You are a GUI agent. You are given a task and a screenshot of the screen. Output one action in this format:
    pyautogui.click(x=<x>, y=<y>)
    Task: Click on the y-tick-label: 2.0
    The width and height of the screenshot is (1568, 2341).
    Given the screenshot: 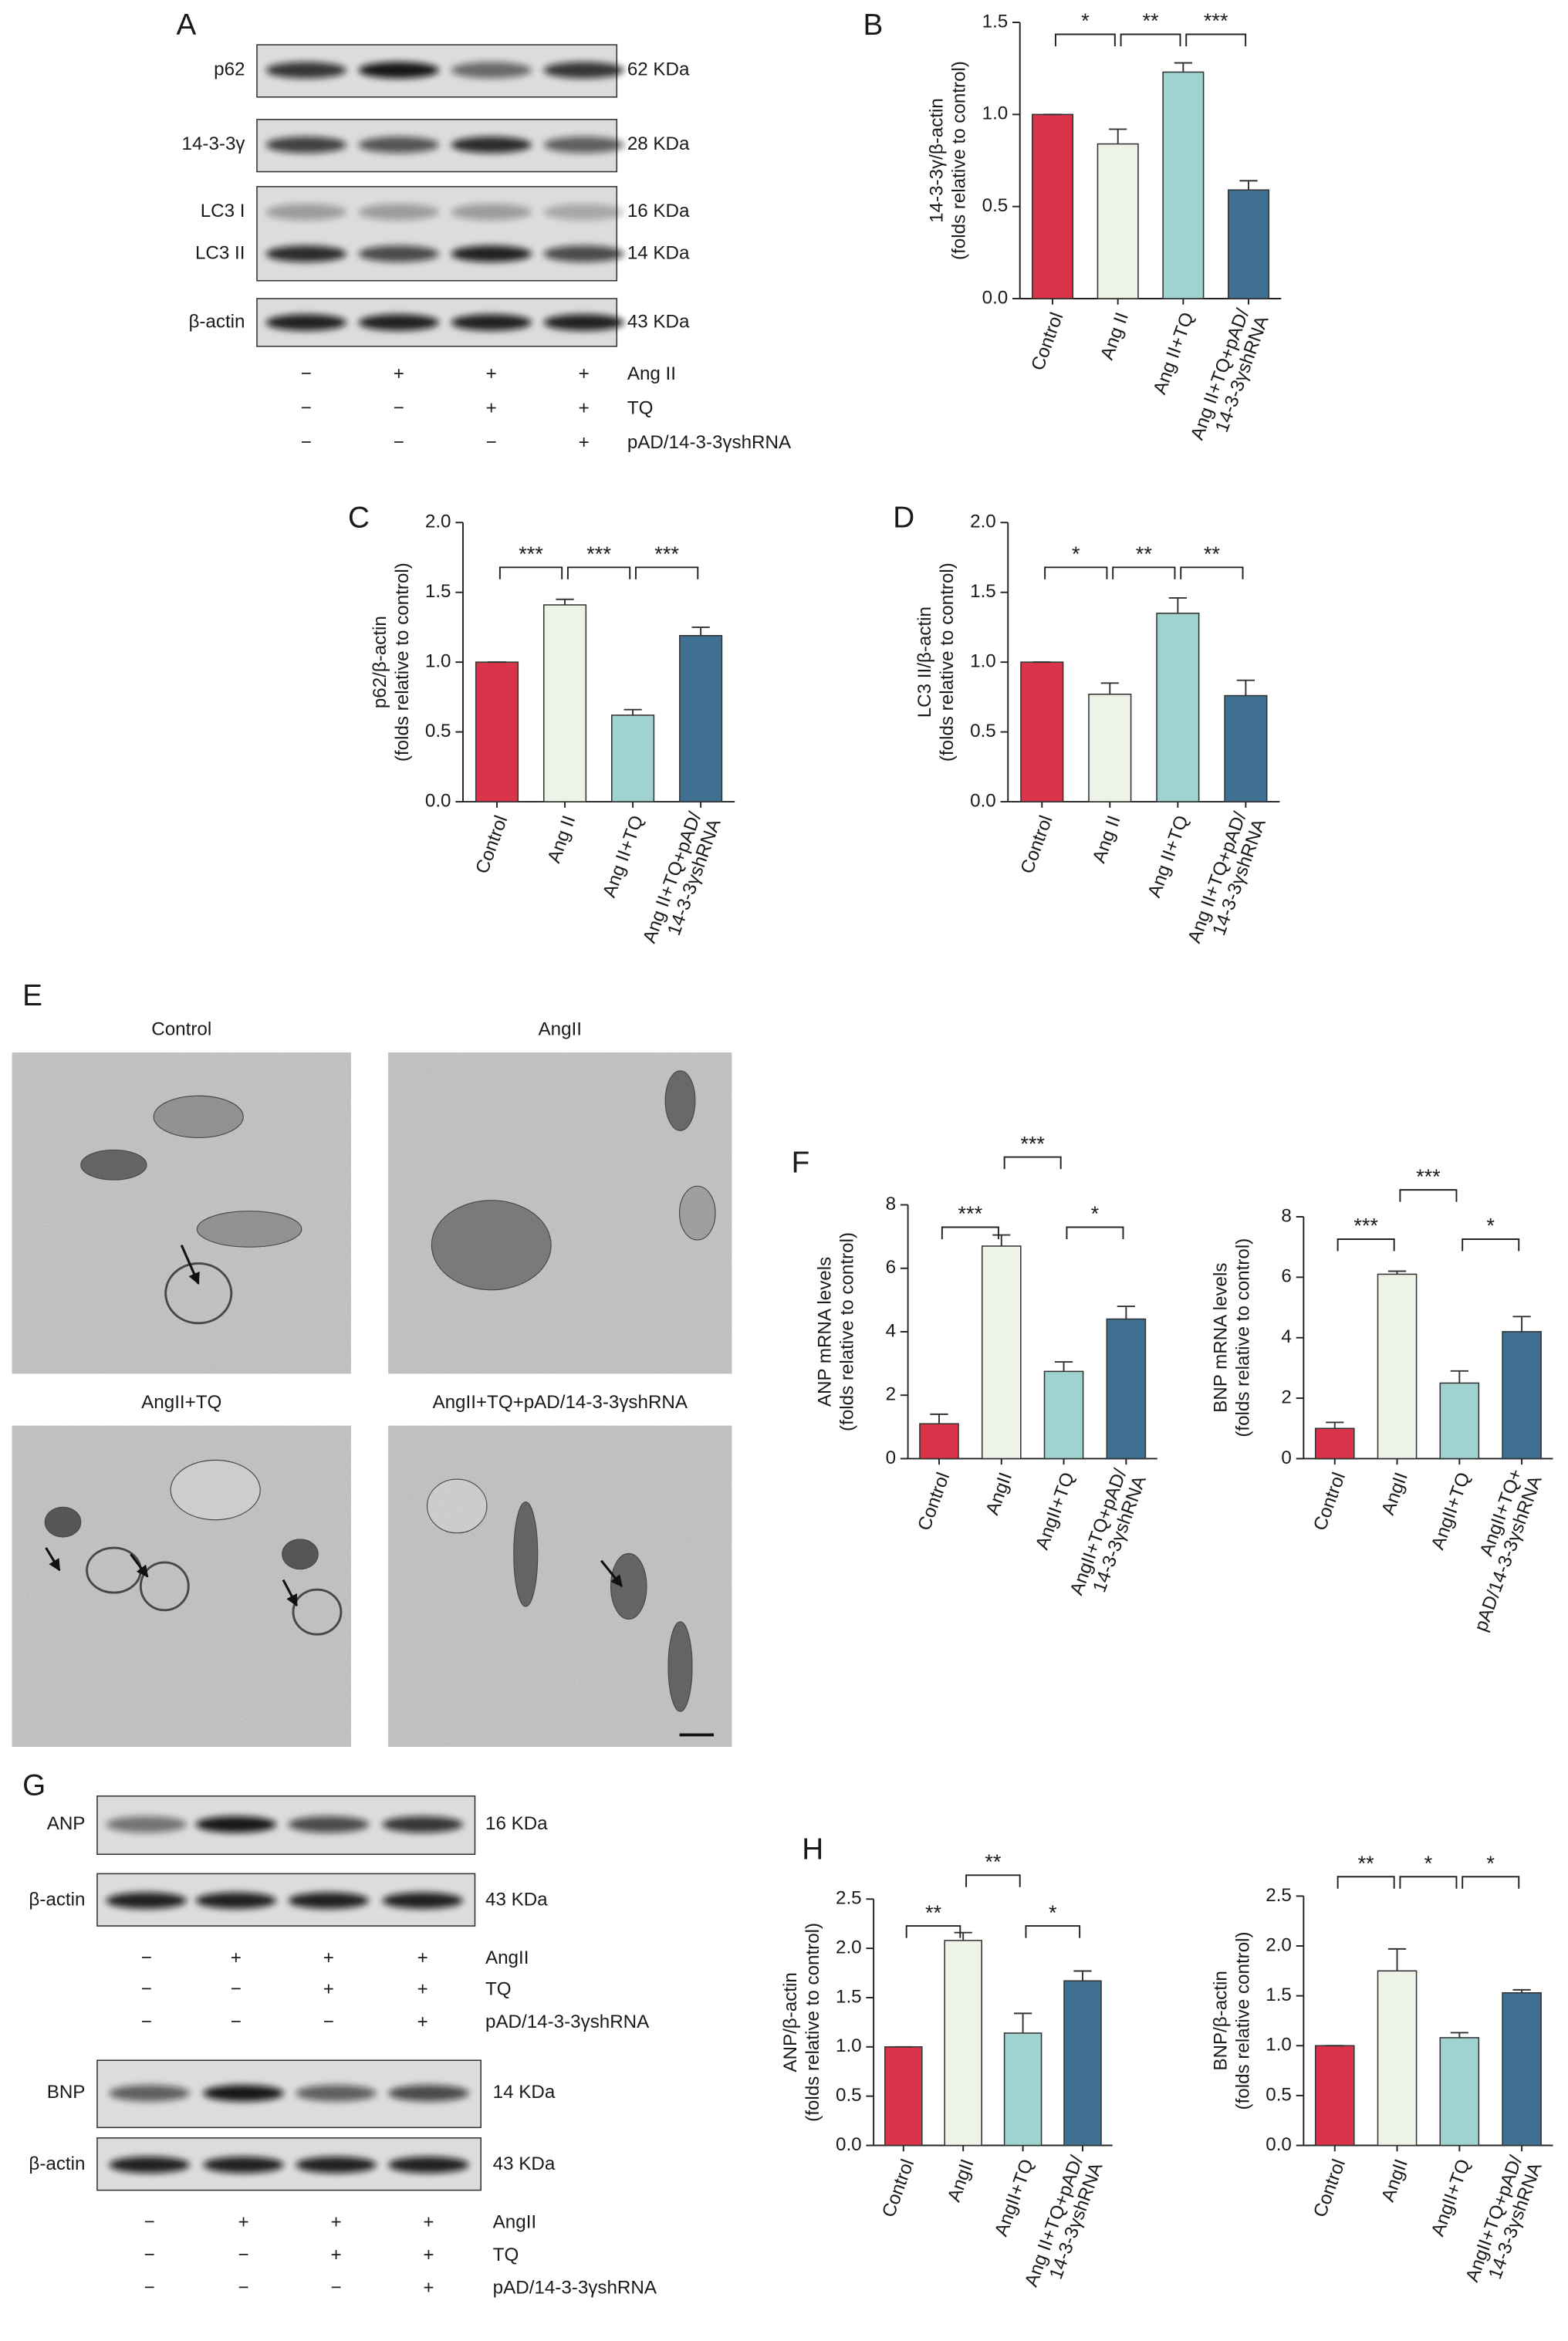 What is the action you would take?
    pyautogui.click(x=1279, y=1944)
    